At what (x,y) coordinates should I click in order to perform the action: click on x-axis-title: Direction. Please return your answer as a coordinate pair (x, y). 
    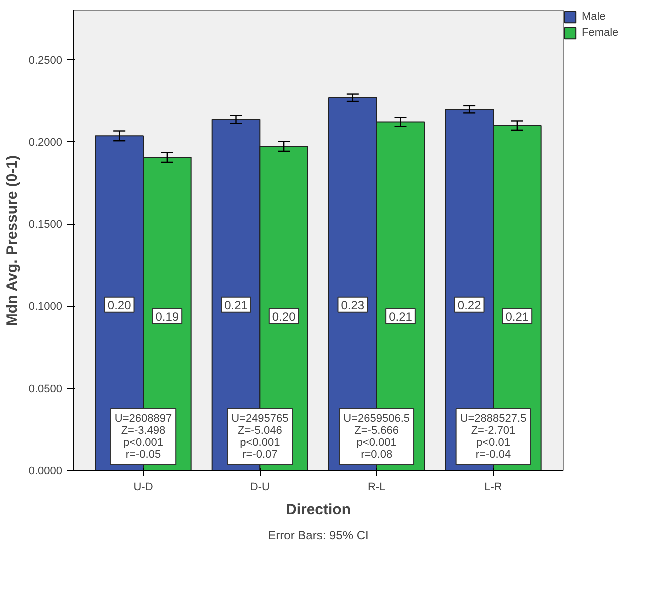
    Looking at the image, I should click on (319, 510).